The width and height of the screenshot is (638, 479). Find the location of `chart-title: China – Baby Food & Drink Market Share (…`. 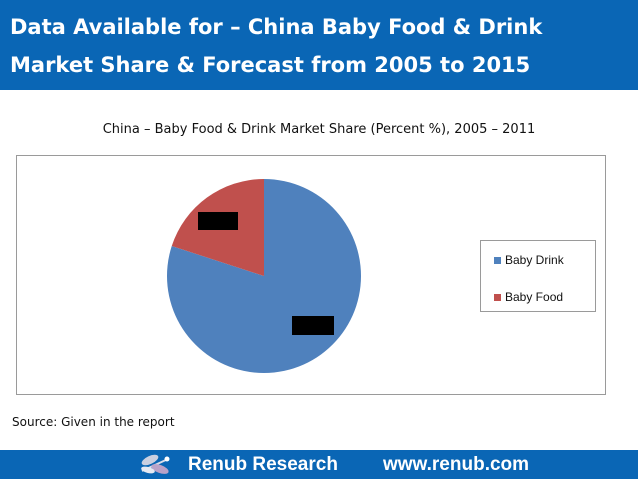

chart-title: China – Baby Food & Drink Market Share (… is located at coordinates (319, 129).